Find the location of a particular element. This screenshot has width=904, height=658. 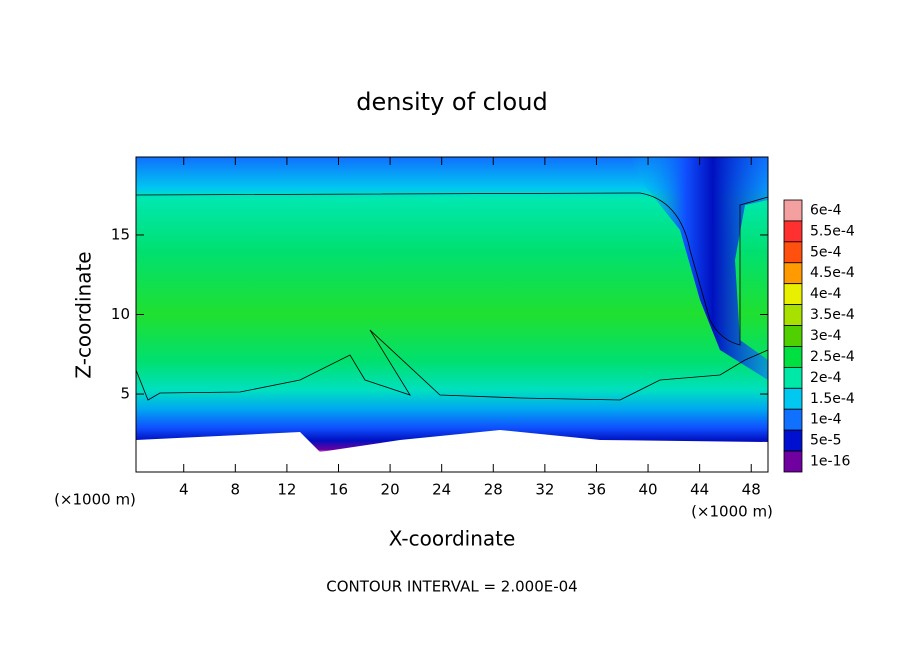

colorbar-label: 6e-4 is located at coordinates (826, 210).